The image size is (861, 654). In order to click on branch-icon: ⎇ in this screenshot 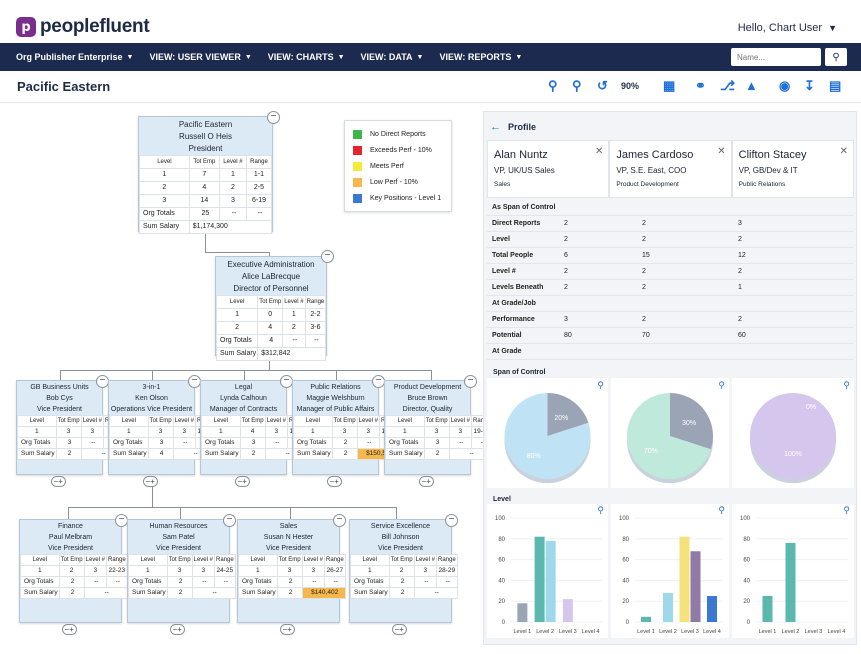, I will do `click(727, 85)`.